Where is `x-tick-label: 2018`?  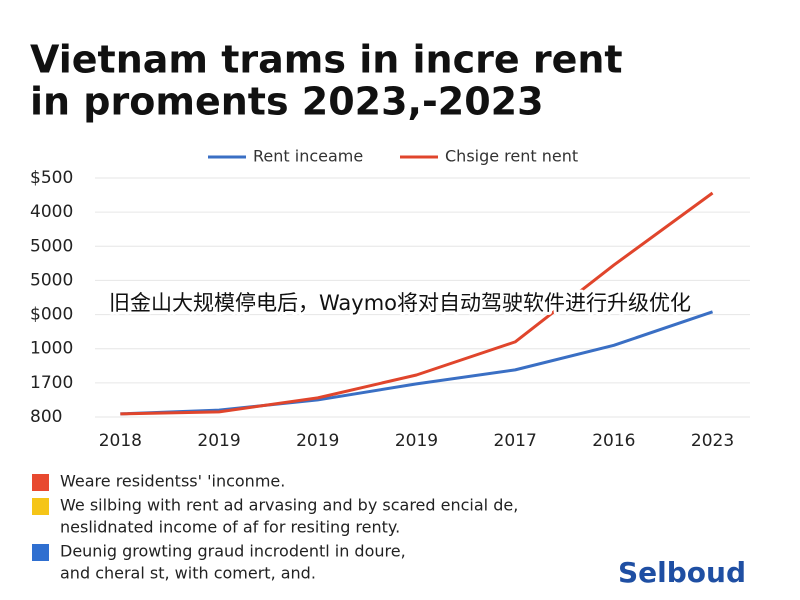 x-tick-label: 2018 is located at coordinates (120, 441).